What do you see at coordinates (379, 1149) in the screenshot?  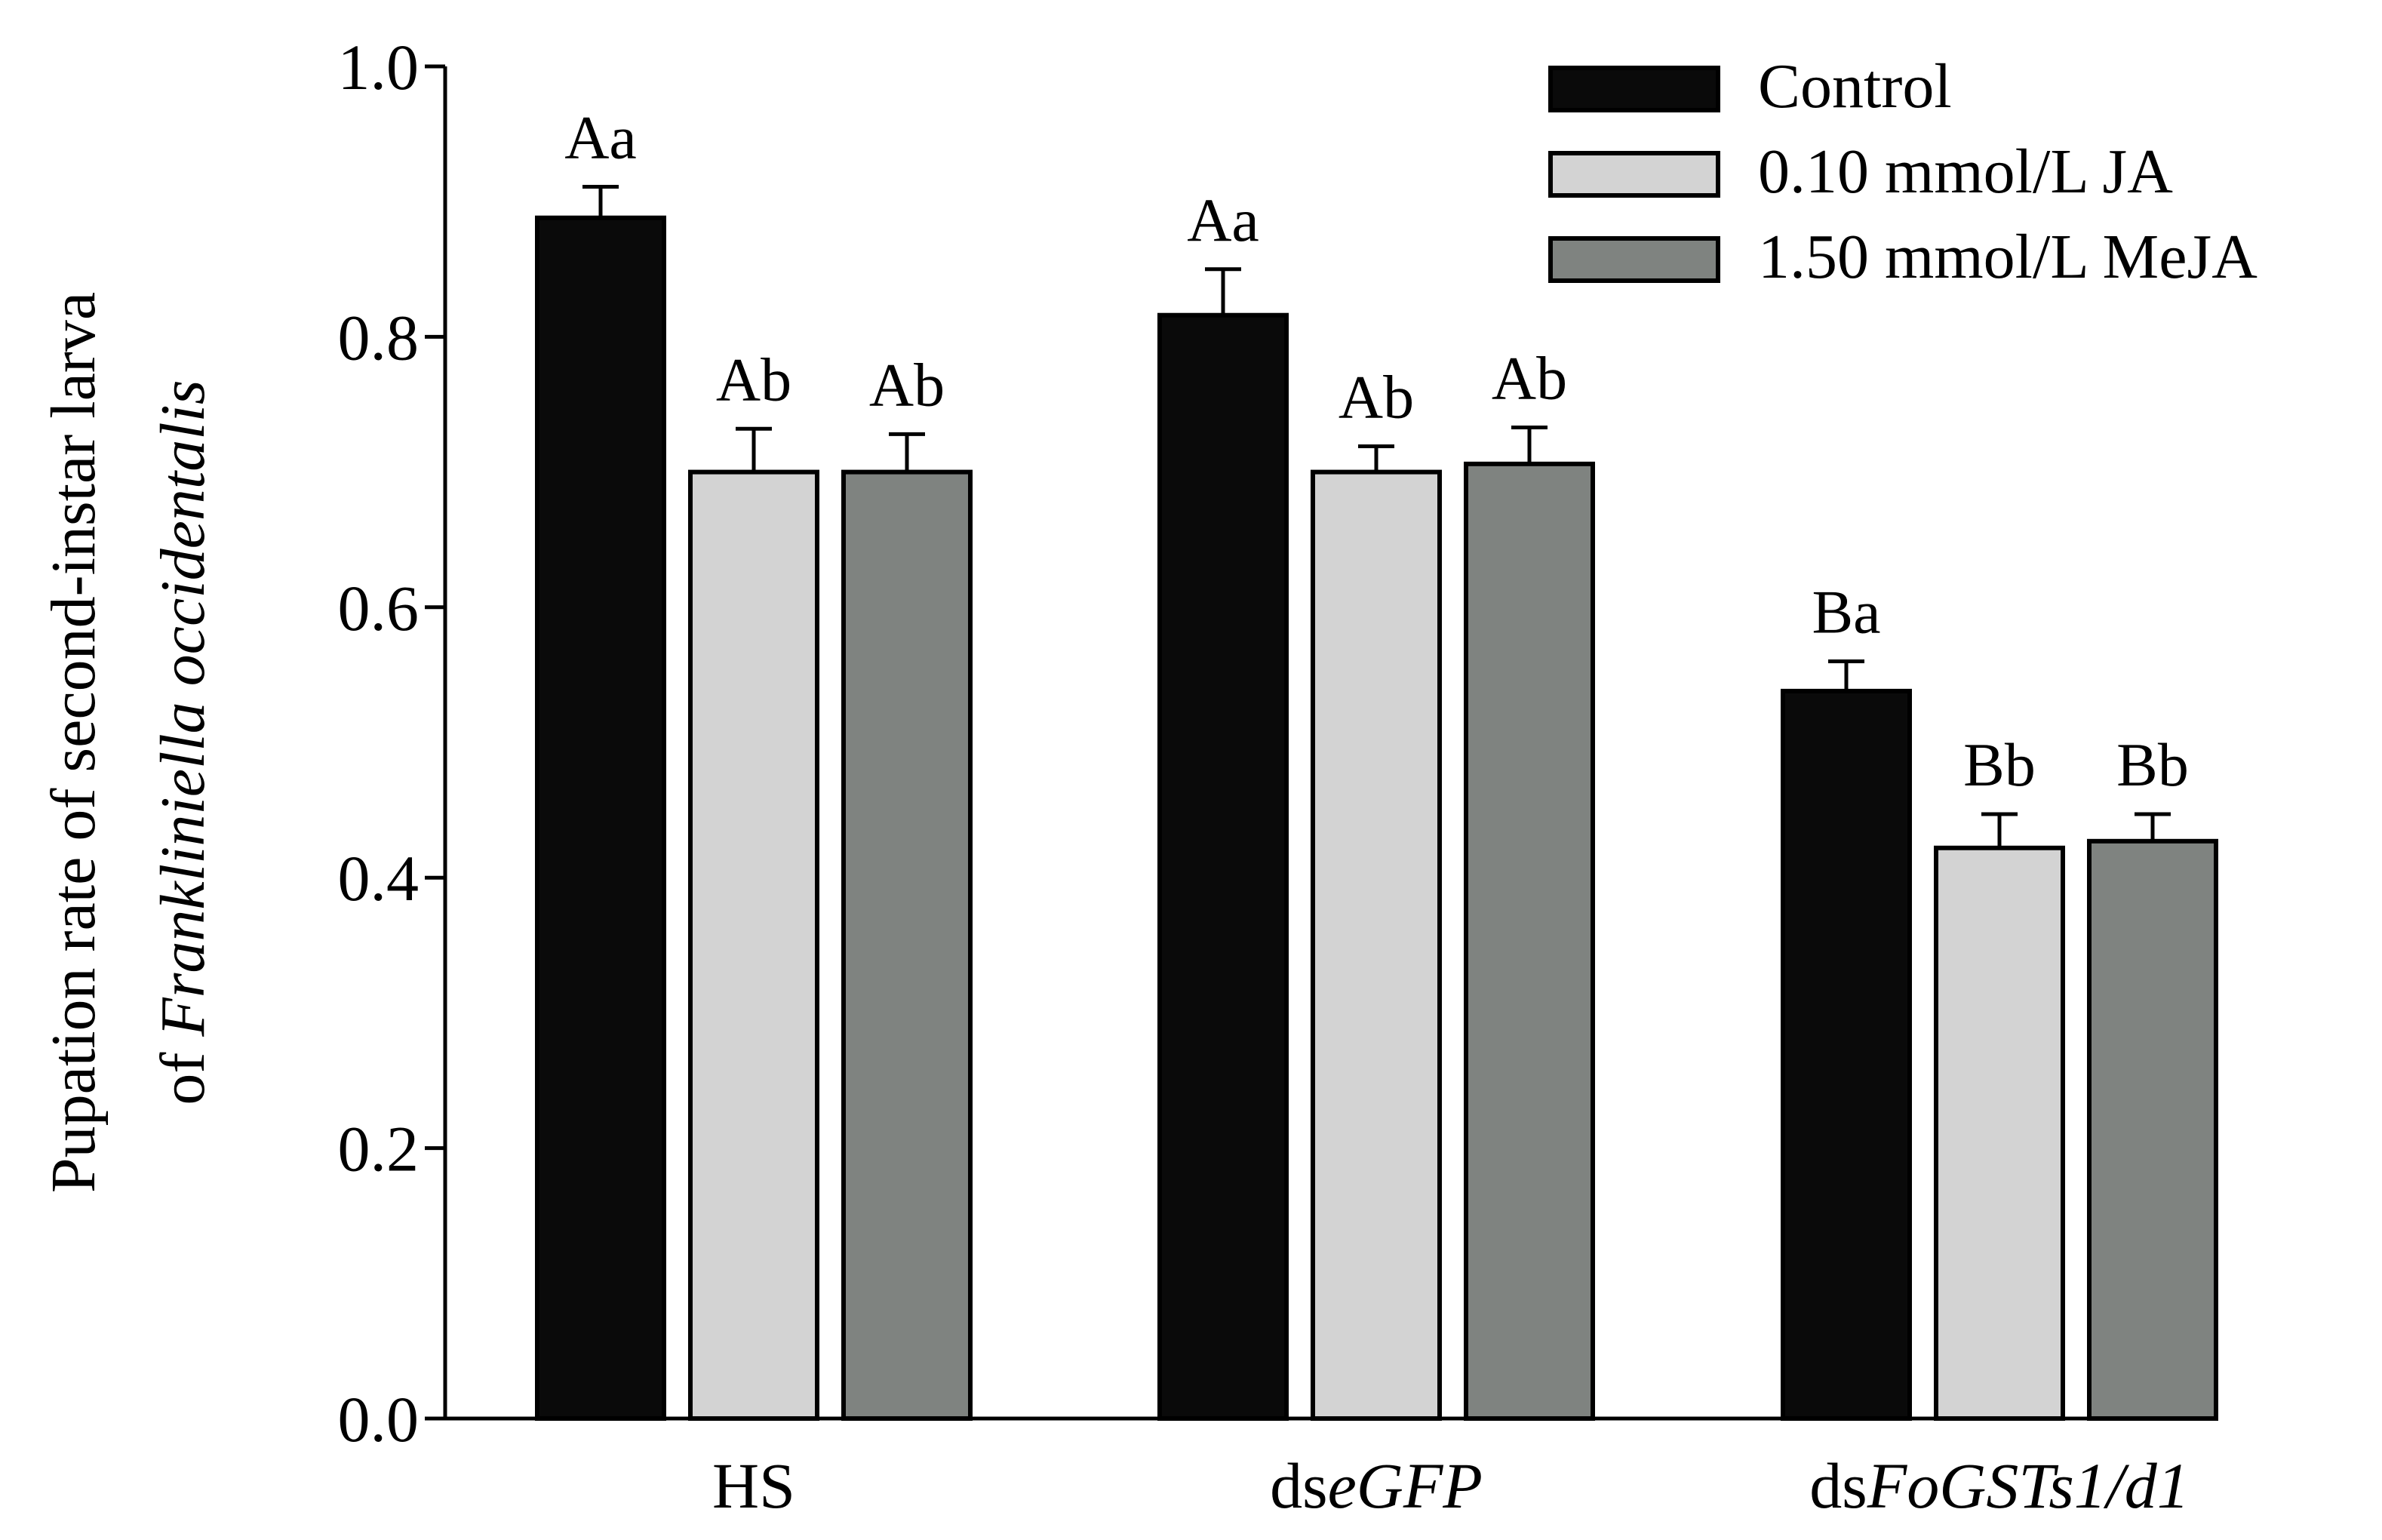 I see `y-tick-label: 0.2` at bounding box center [379, 1149].